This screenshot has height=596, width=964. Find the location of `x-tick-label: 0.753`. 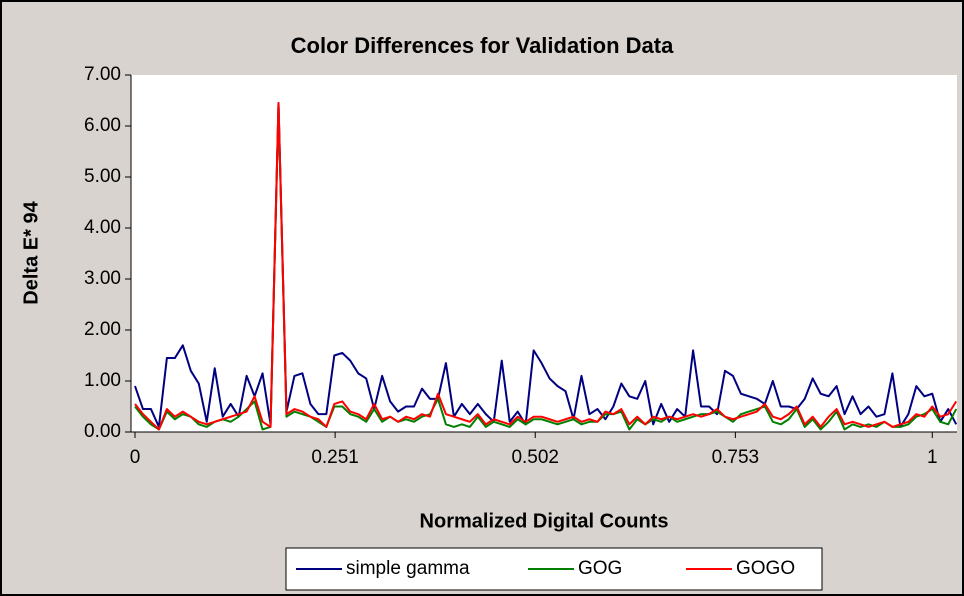

x-tick-label: 0.753 is located at coordinates (736, 457).